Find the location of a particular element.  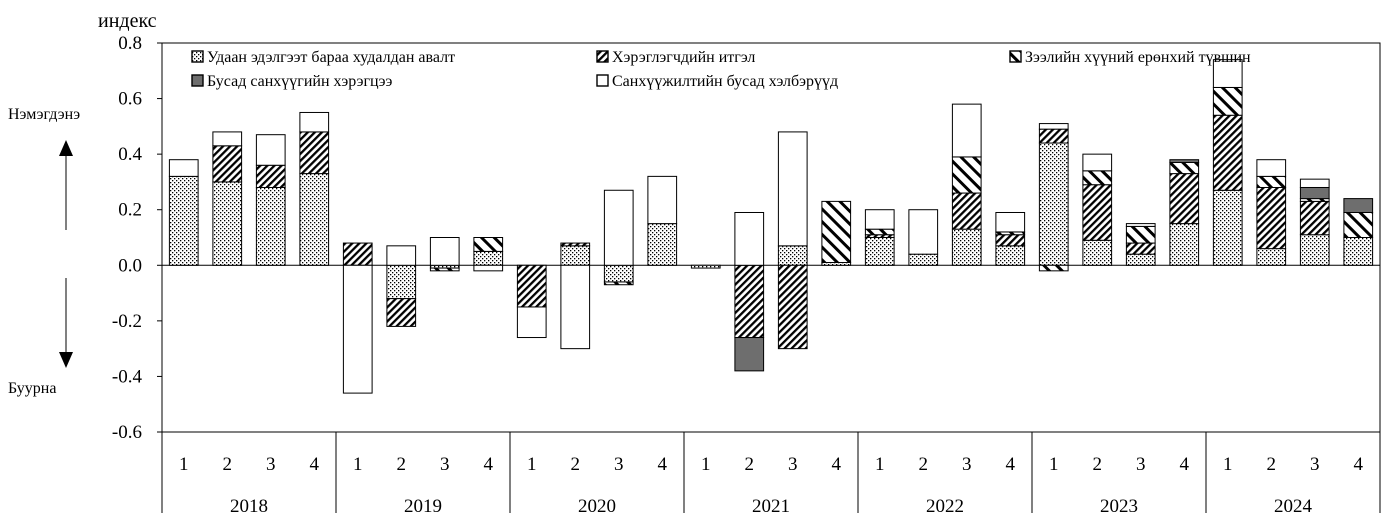

bar-segment-2021-4-s3 is located at coordinates (836, 232).